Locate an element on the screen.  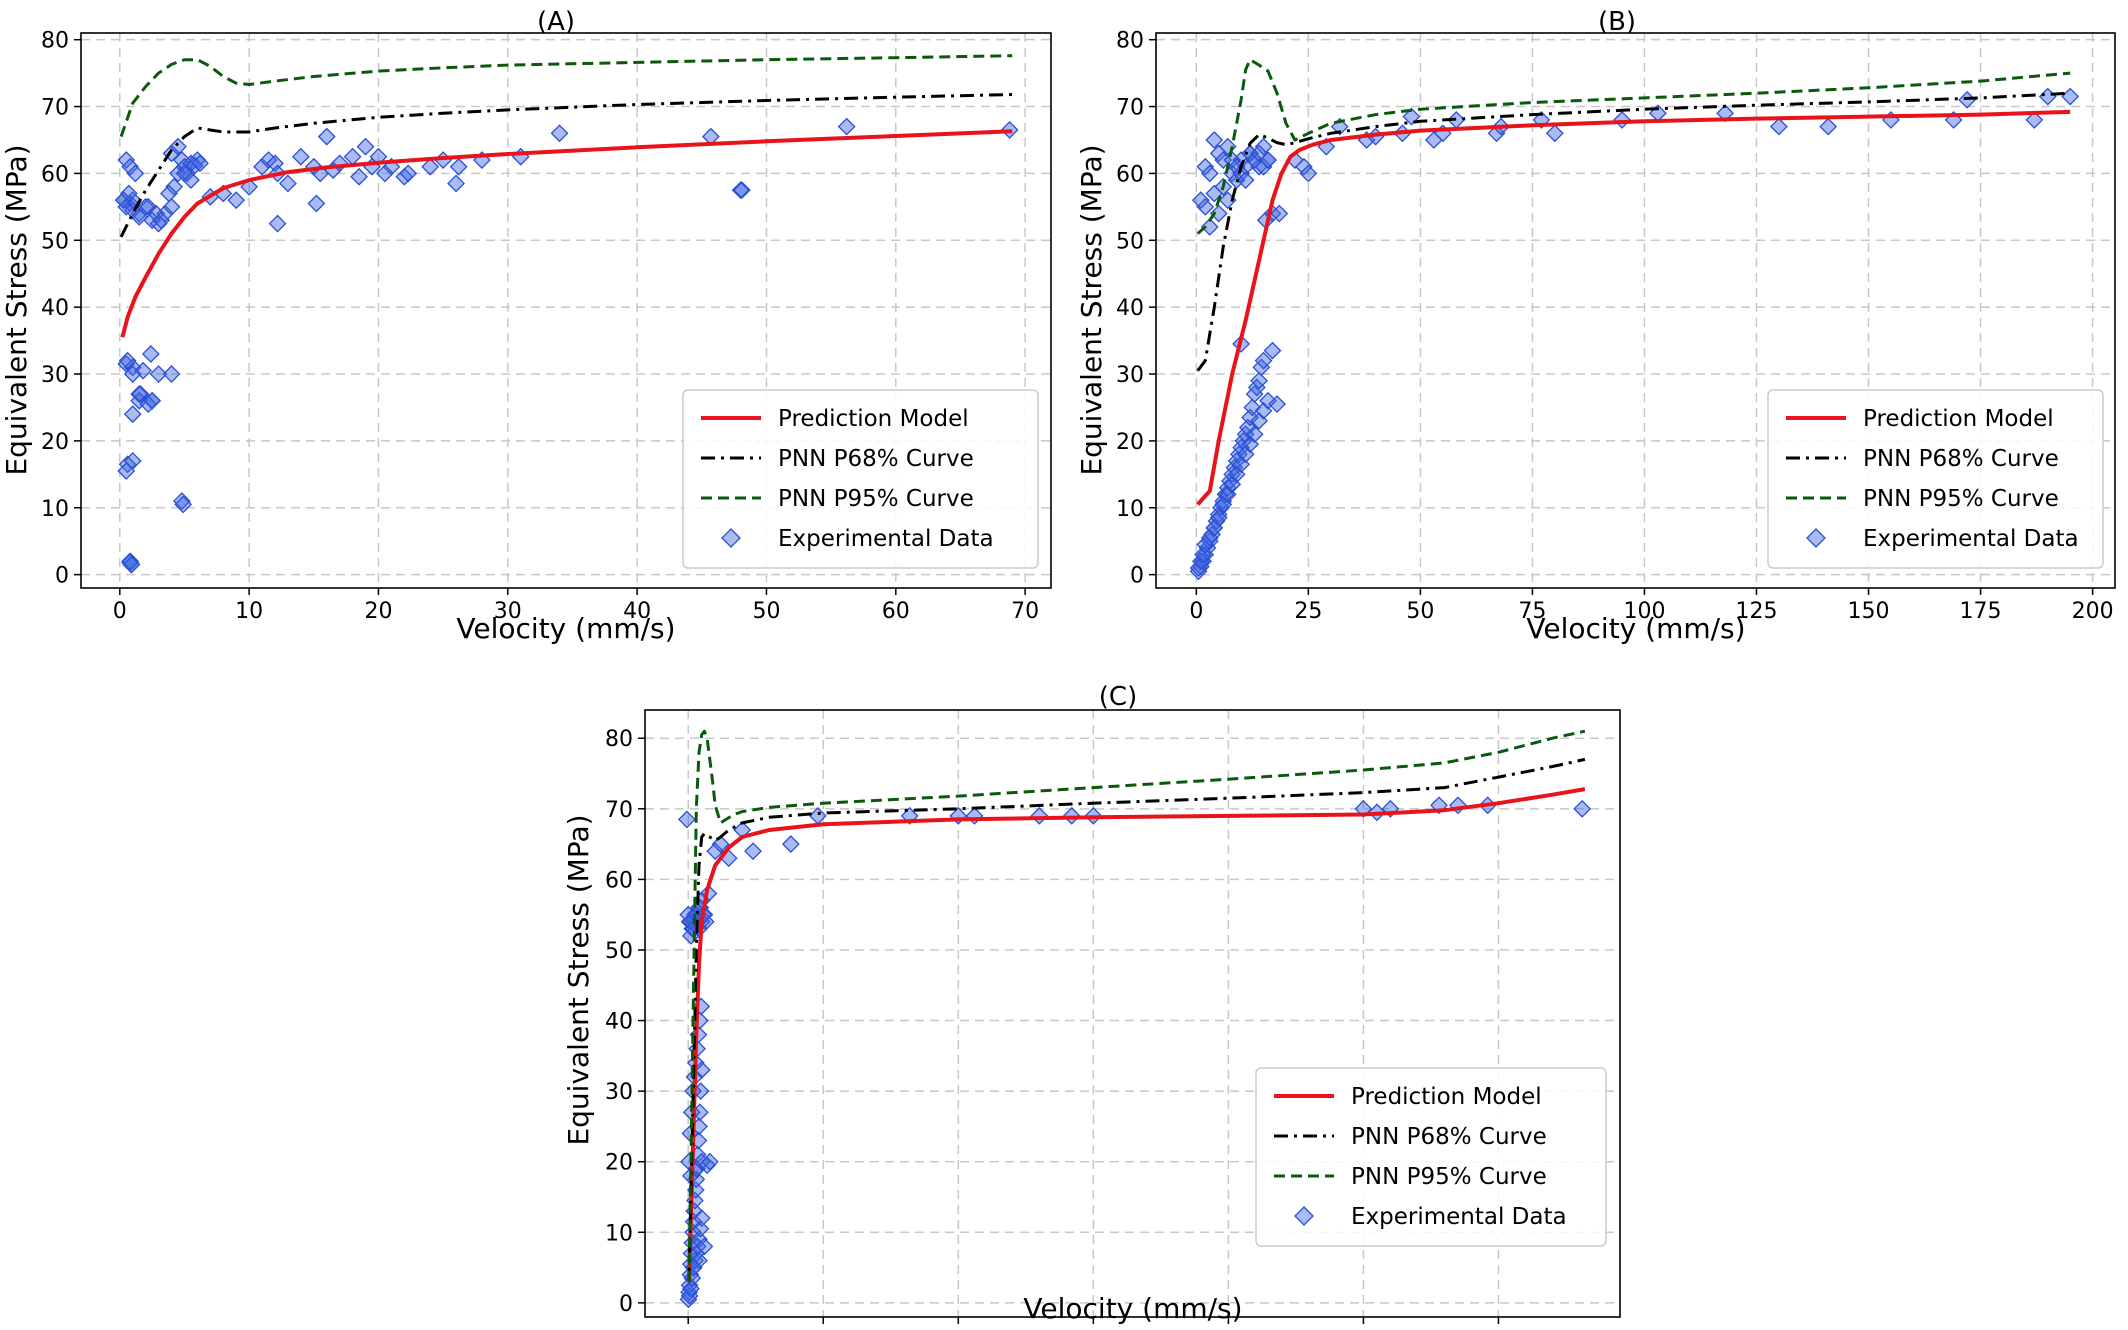
x-tick-label: 125 is located at coordinates (1756, 611).